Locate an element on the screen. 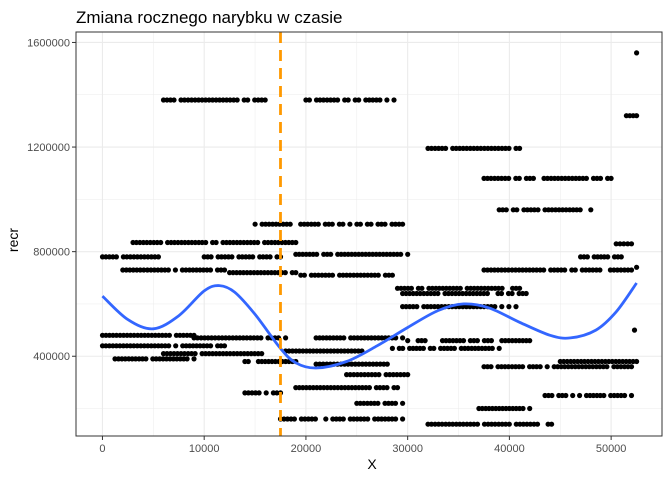 The image size is (672, 480). y-tick-label: 1200000 is located at coordinates (48, 148).